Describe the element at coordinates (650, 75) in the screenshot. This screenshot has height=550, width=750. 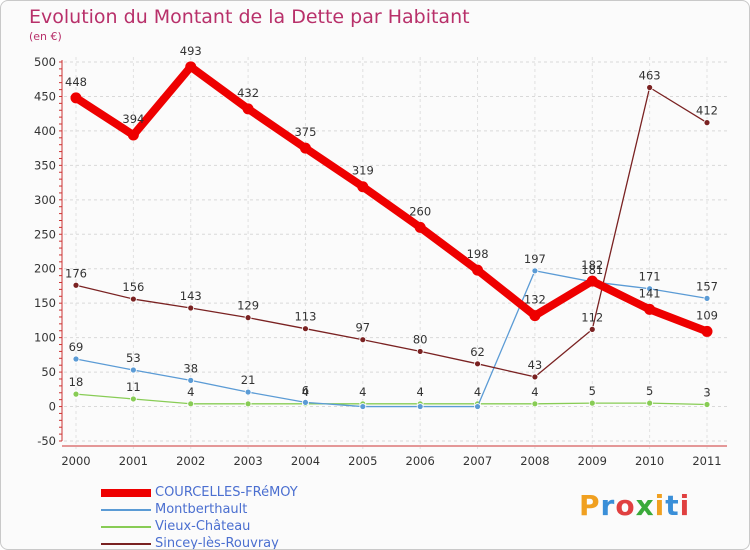
I see `data-label-3: 463` at that location.